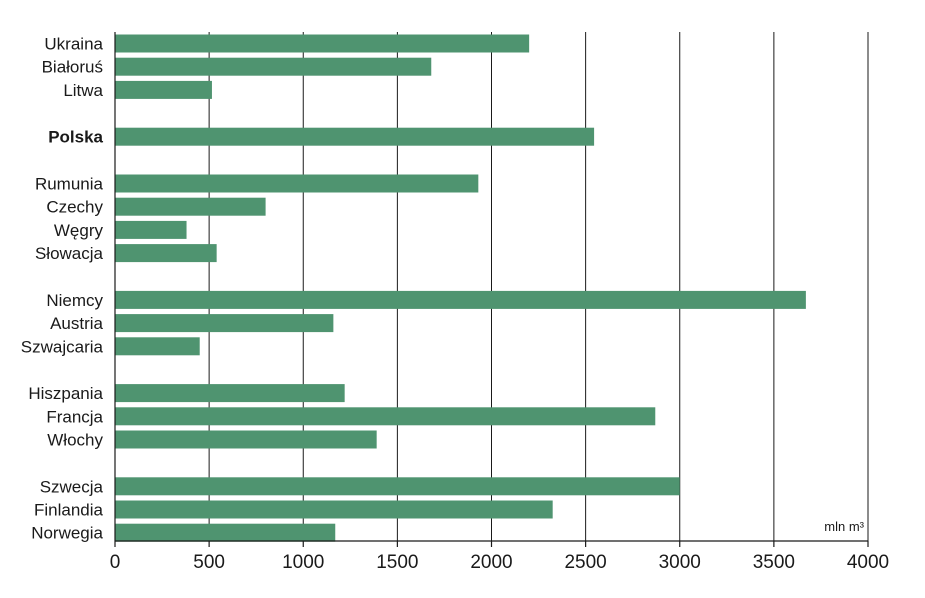 This screenshot has width=925, height=598. I want to click on x-tick-label: 2000, so click(491, 562).